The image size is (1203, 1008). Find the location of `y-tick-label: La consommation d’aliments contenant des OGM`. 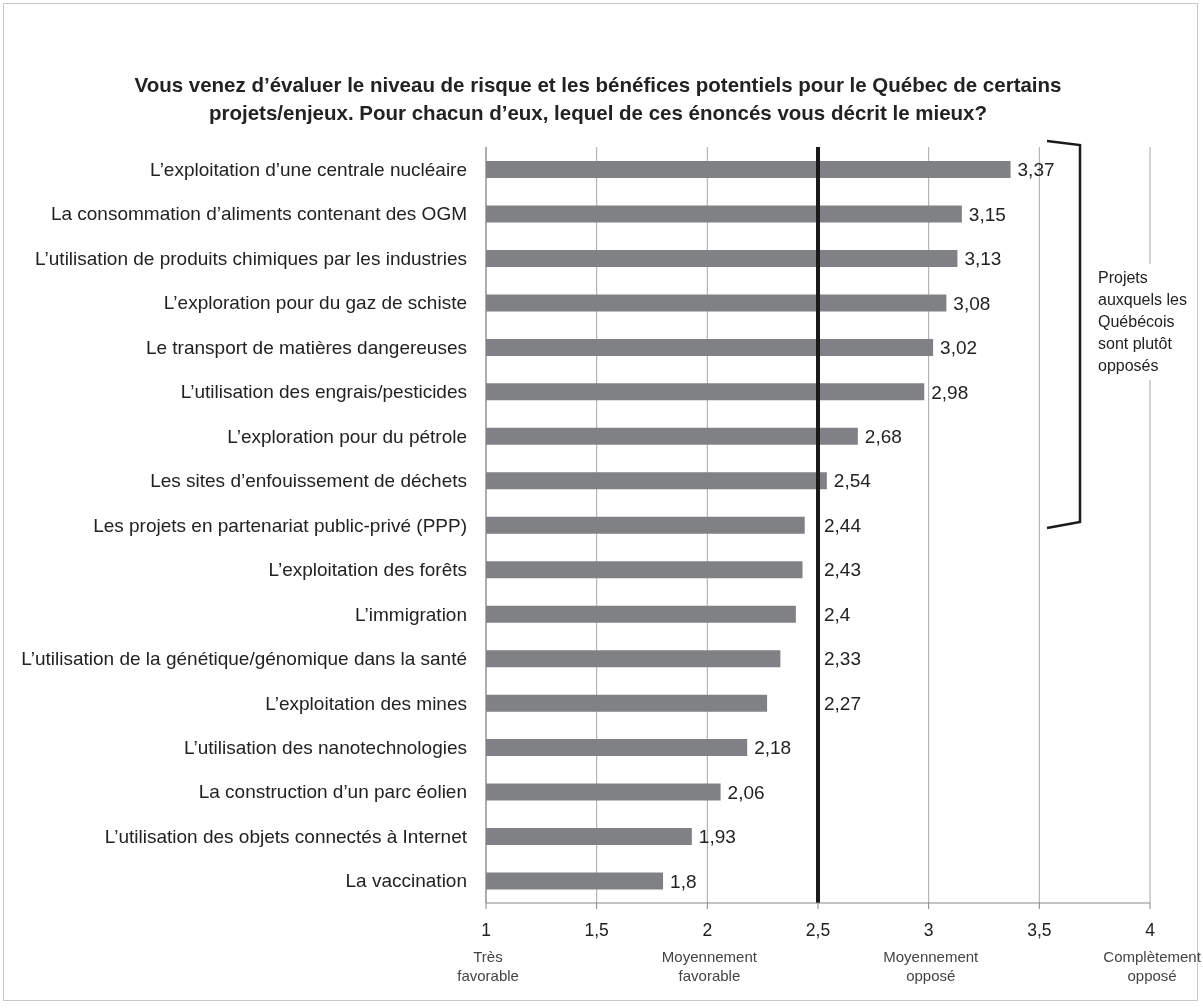

y-tick-label: La consommation d’aliments contenant des OGM is located at coordinates (258, 214).